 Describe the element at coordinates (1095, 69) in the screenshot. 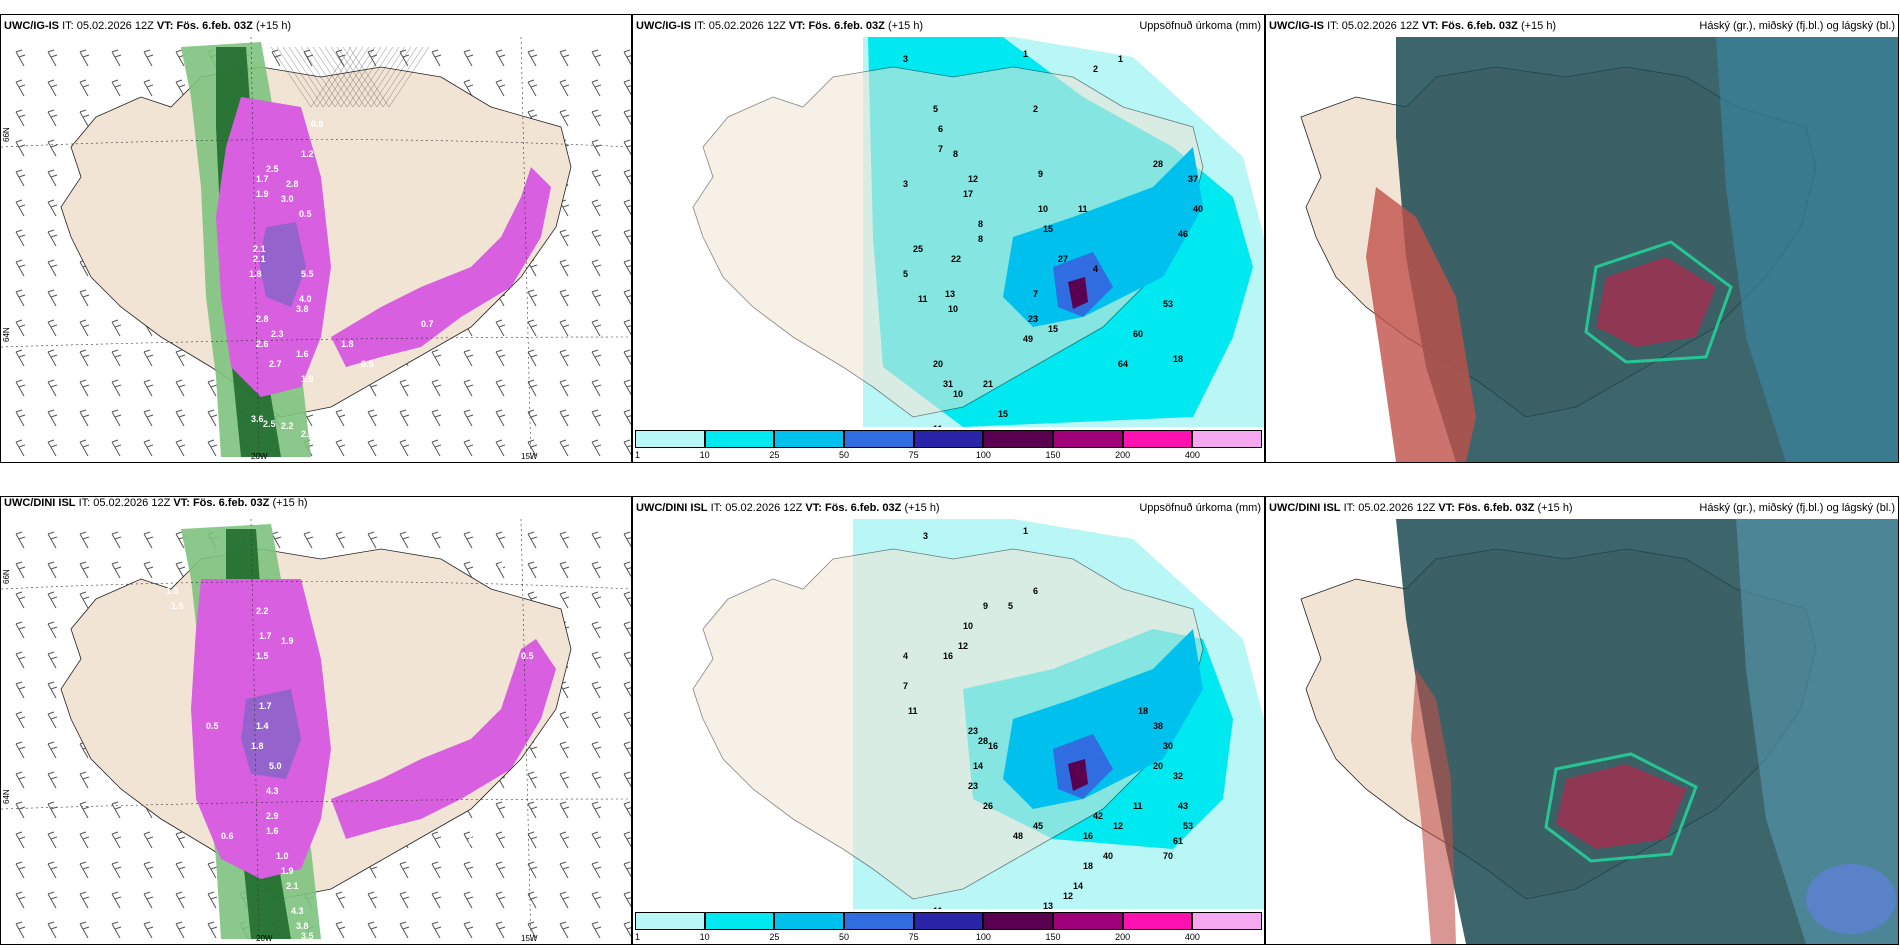

I see `map-value-label: 2` at that location.